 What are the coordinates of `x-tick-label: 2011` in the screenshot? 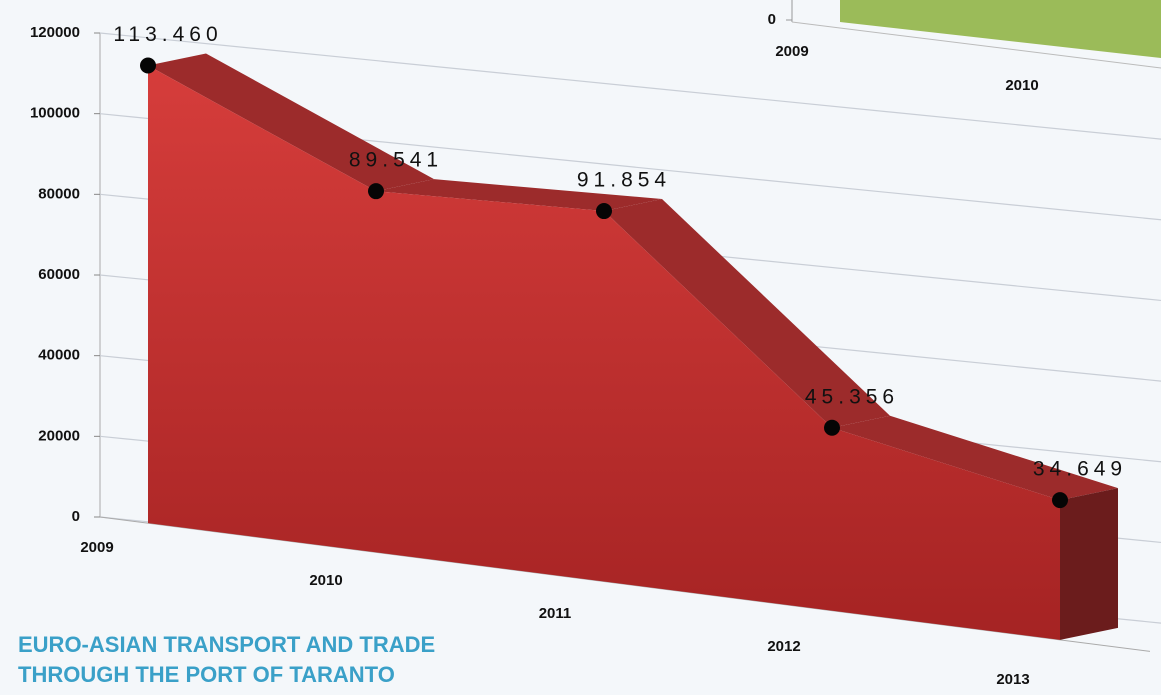 It's located at (555, 613).